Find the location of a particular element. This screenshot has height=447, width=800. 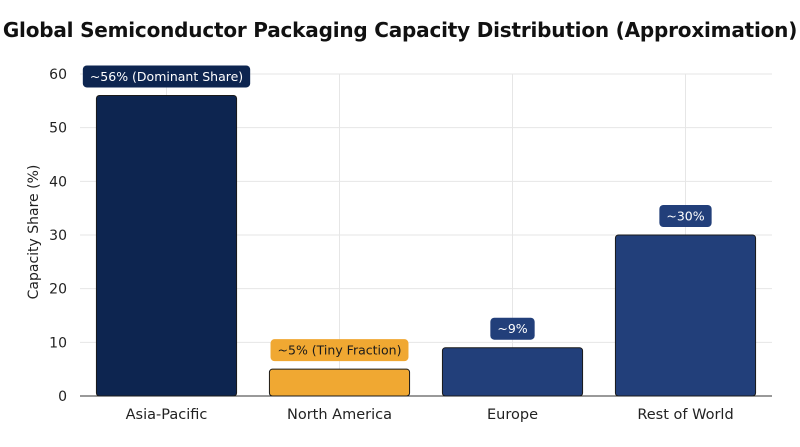

data-label-text: ~9% is located at coordinates (512, 328).